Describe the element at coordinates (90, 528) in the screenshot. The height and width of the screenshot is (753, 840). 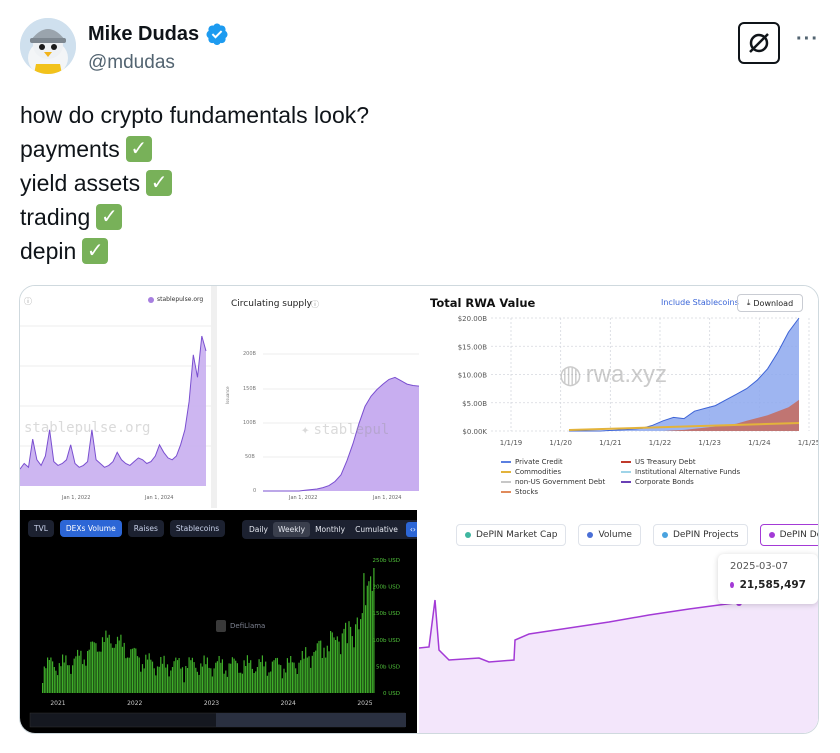
I see `tab-dexs-volume: DEXs Volume` at that location.